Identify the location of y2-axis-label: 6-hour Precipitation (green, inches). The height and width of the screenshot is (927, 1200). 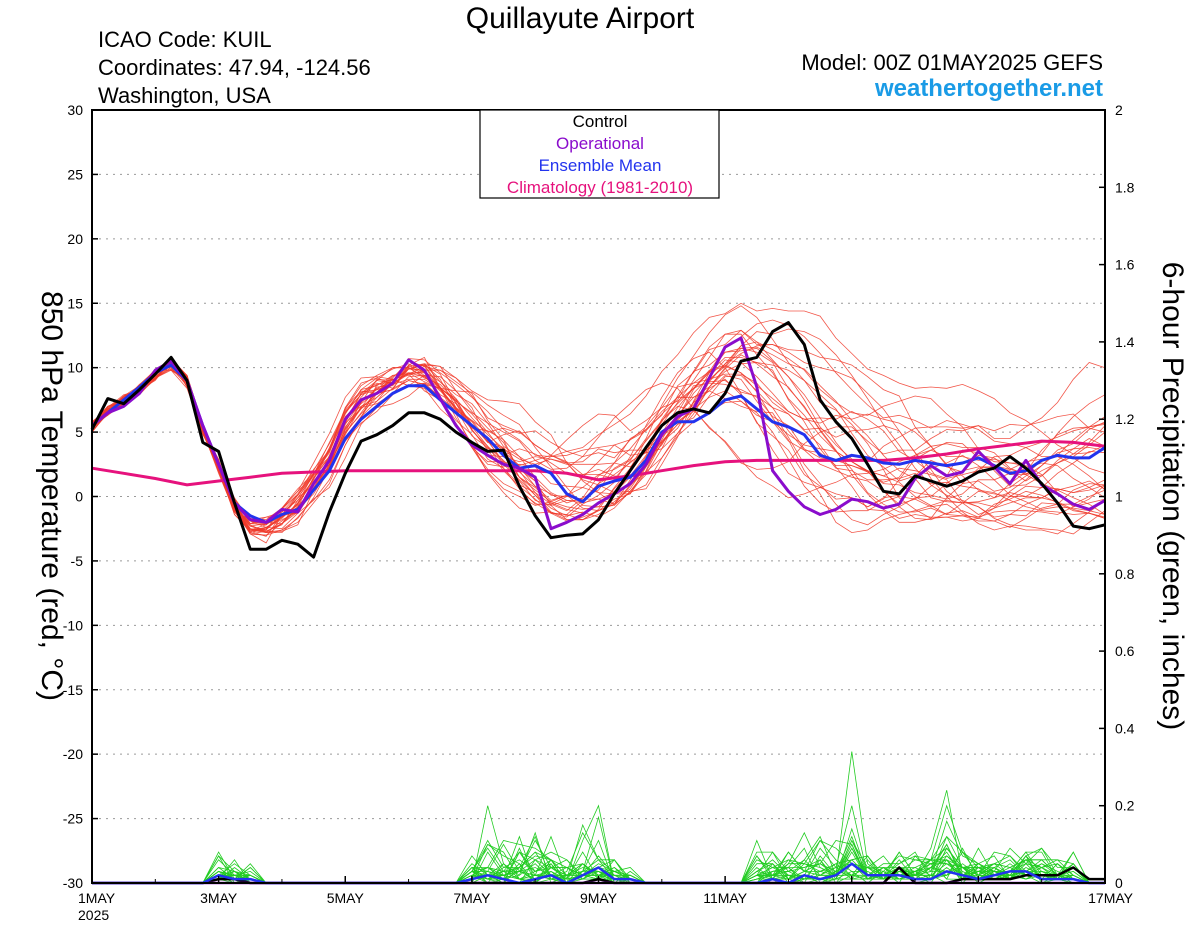
(1172, 496).